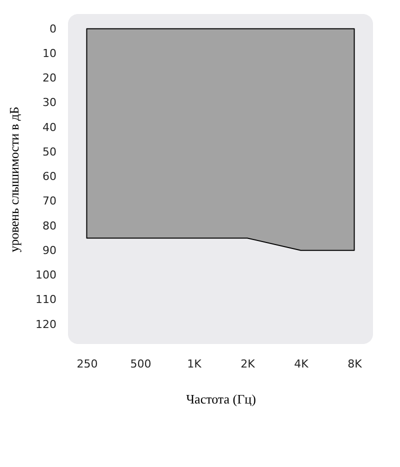 This screenshot has width=400, height=467. I want to click on y-tick-label: 30, so click(49, 103).